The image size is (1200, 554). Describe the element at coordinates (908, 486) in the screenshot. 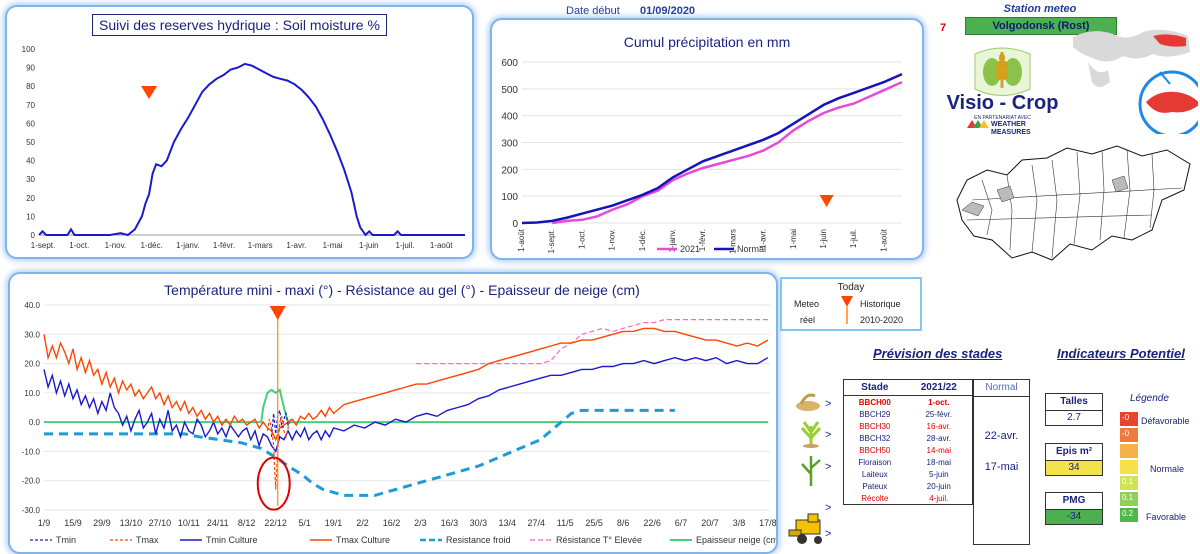

I see `stade-row: Pateux 20-juin` at that location.